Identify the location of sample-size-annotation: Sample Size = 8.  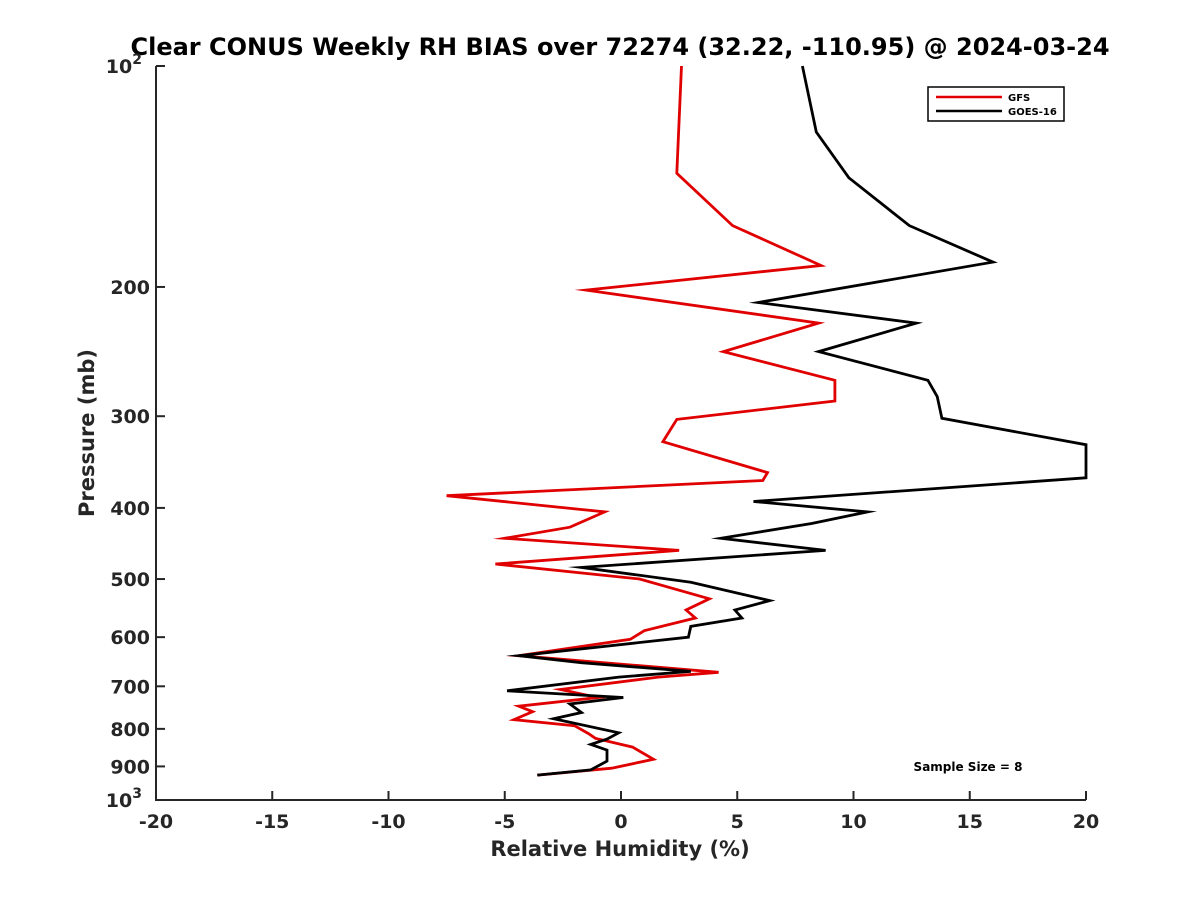
(968, 767).